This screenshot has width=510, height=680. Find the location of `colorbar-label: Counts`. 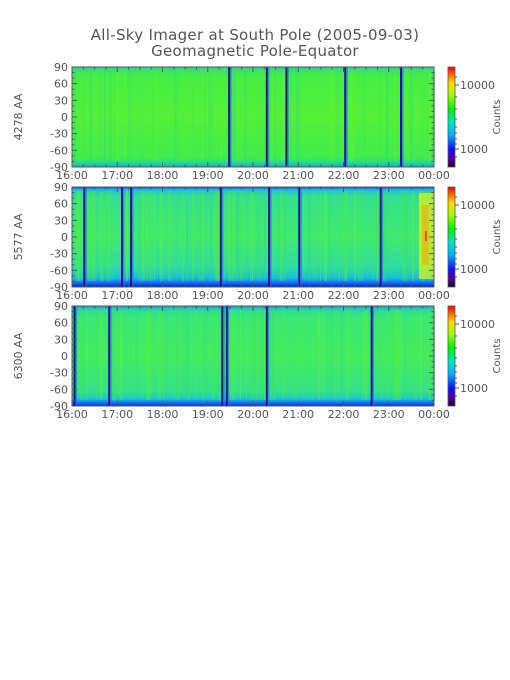

colorbar-label: Counts is located at coordinates (497, 117).